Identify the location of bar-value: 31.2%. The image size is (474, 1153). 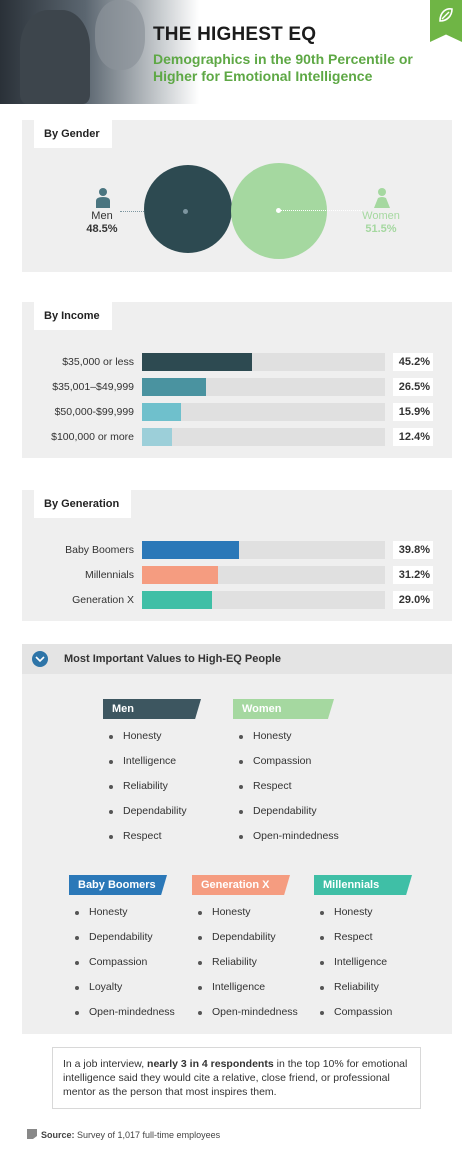
(413, 575).